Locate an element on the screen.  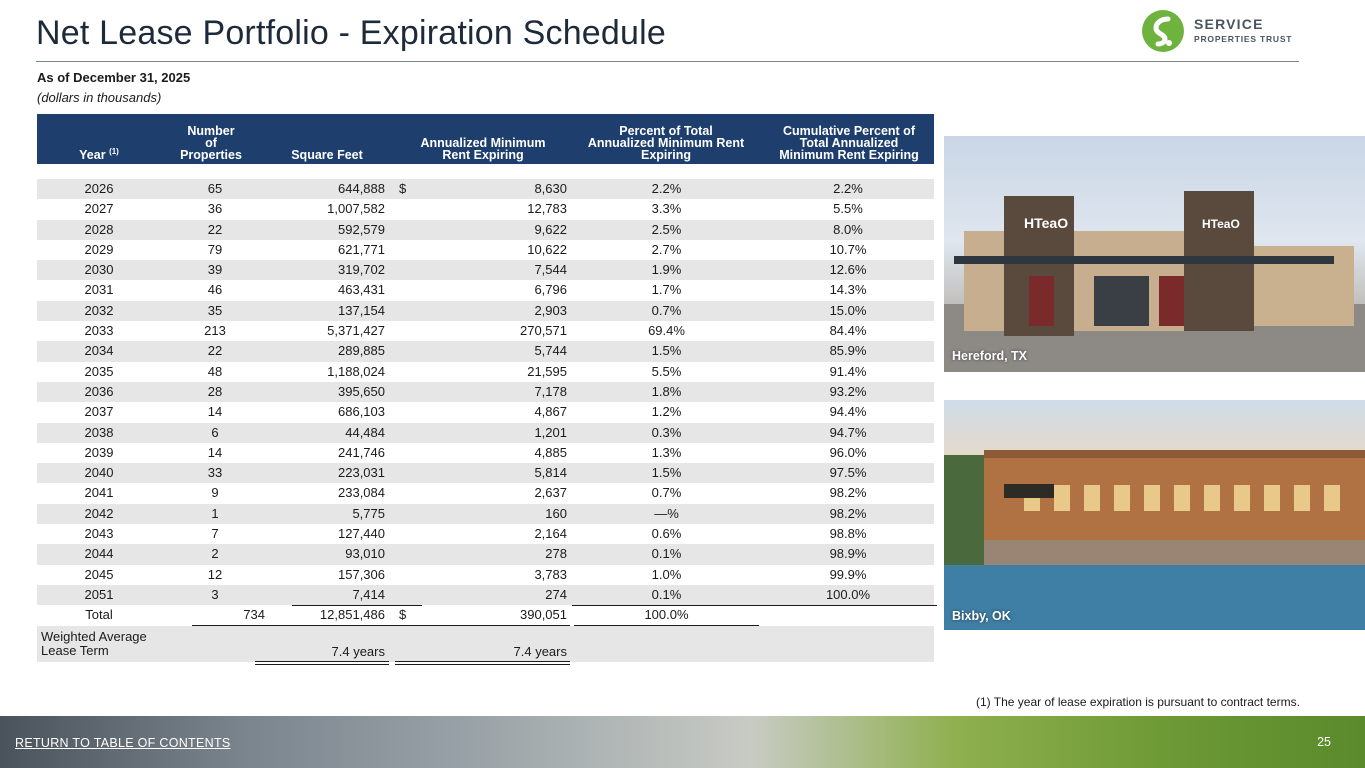
page-number: 25 is located at coordinates (1324, 742).